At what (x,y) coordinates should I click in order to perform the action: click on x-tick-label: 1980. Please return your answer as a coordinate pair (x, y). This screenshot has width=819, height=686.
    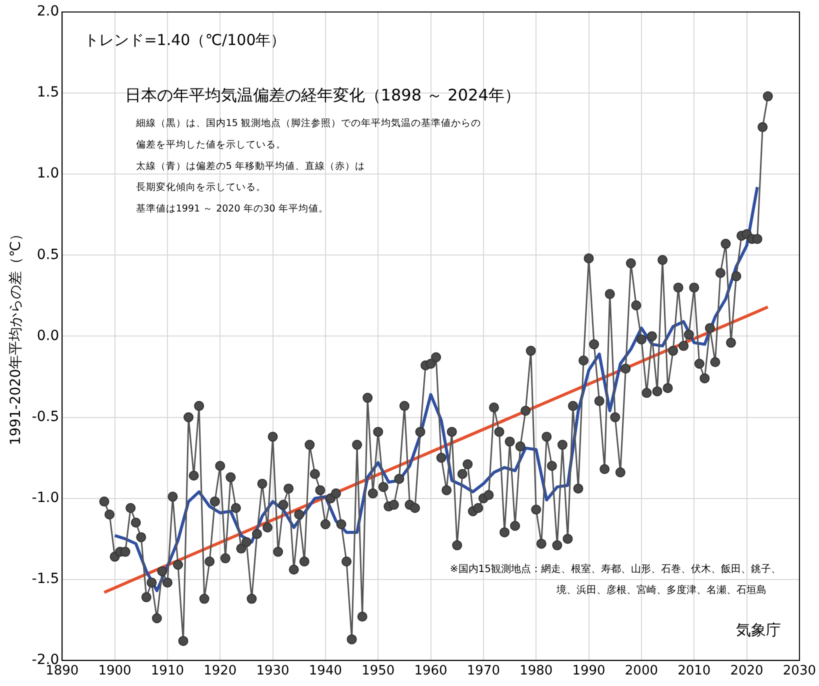
    Looking at the image, I should click on (536, 671).